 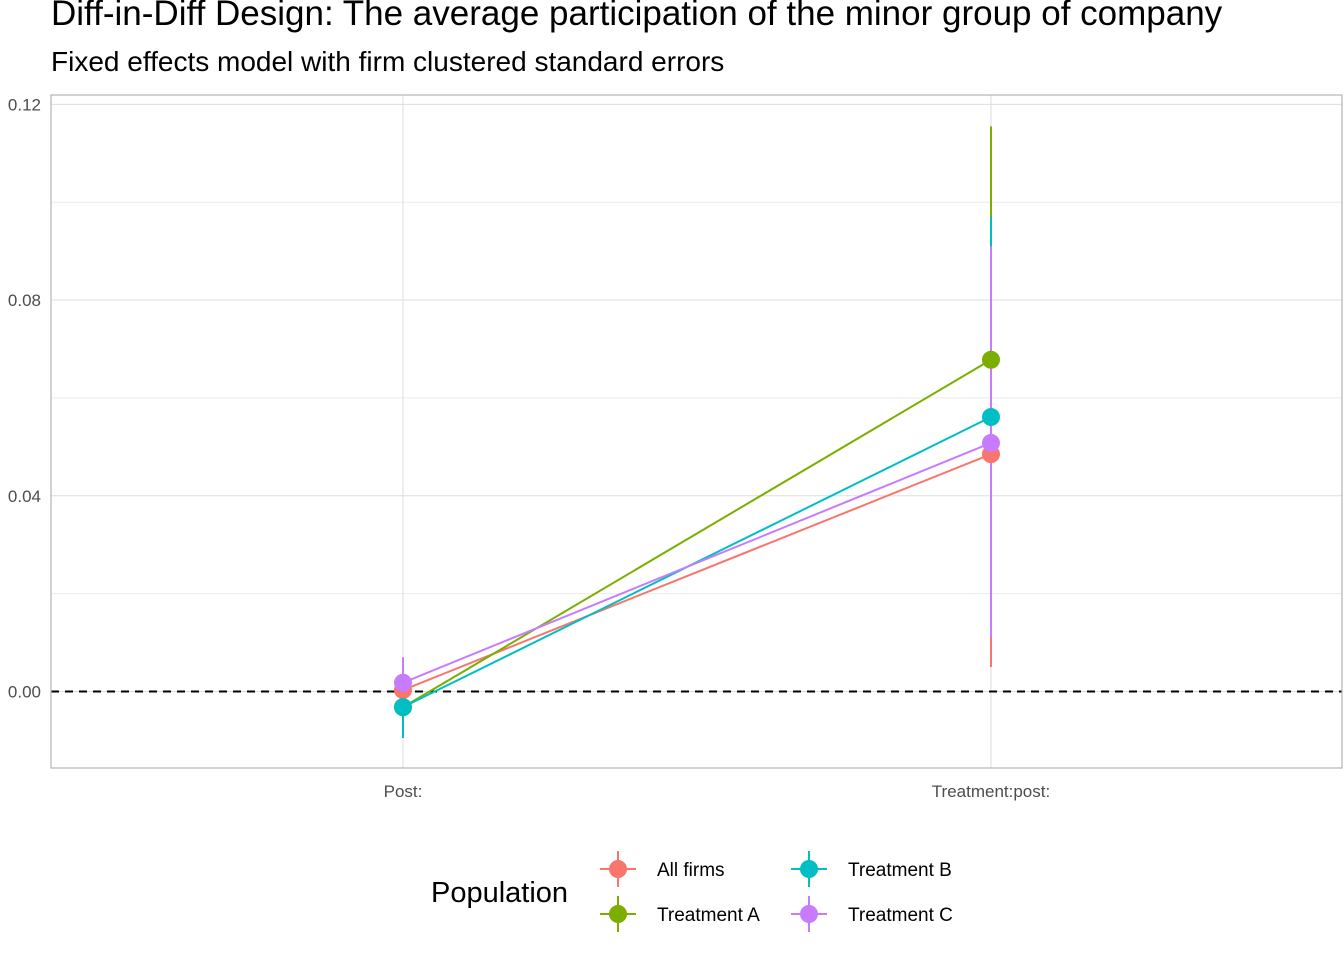 What do you see at coordinates (24, 300) in the screenshot?
I see `y-tick-label: 0.08` at bounding box center [24, 300].